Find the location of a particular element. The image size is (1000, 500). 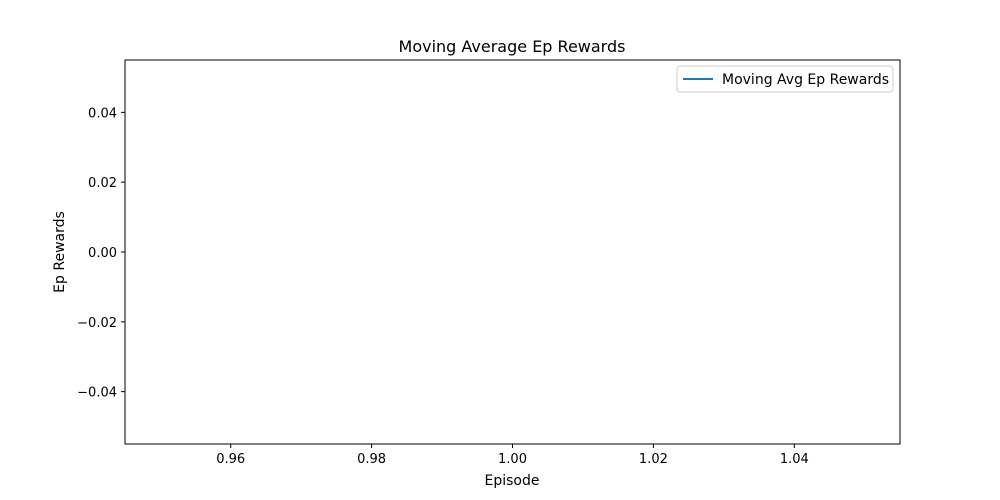

legend-box is located at coordinates (785, 79).